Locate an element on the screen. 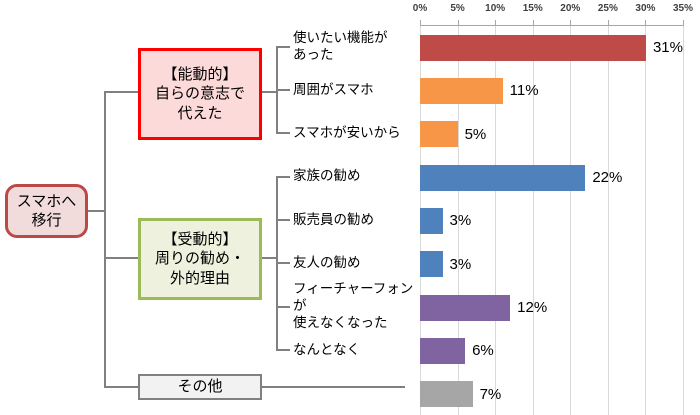  category-row: 使いたい機能が あった is located at coordinates (348, 46).